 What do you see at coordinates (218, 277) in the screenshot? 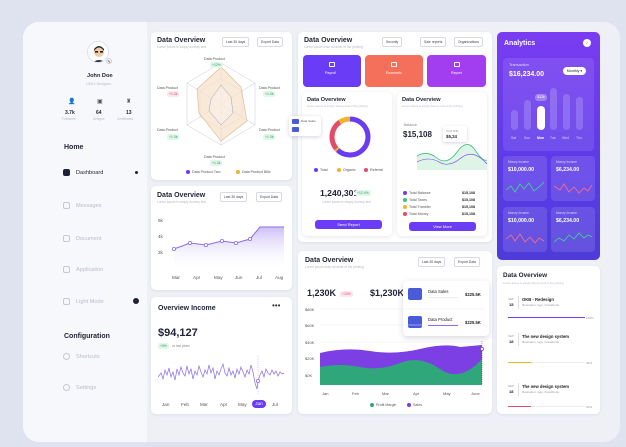
I see `line-xtick-may: May` at bounding box center [218, 277].